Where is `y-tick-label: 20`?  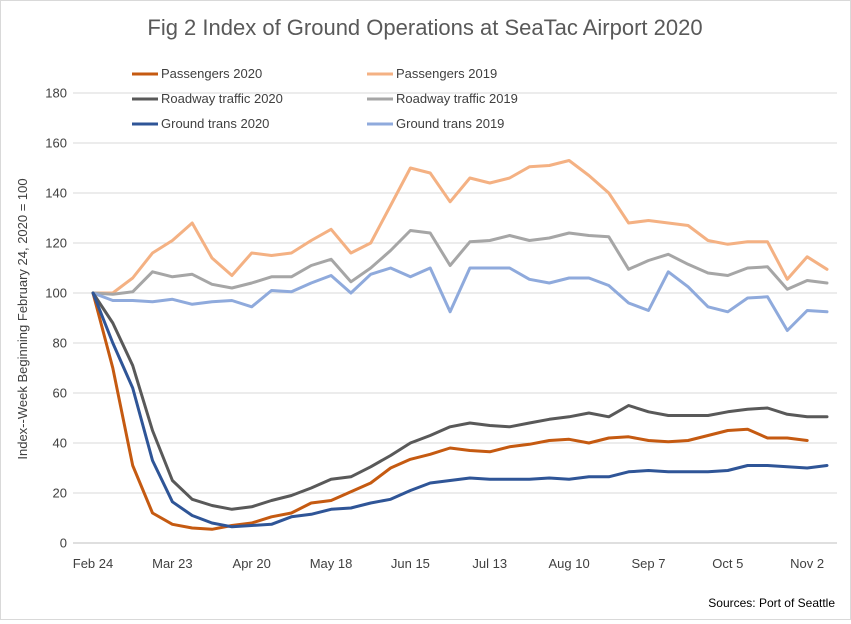
y-tick-label: 20 is located at coordinates (60, 493).